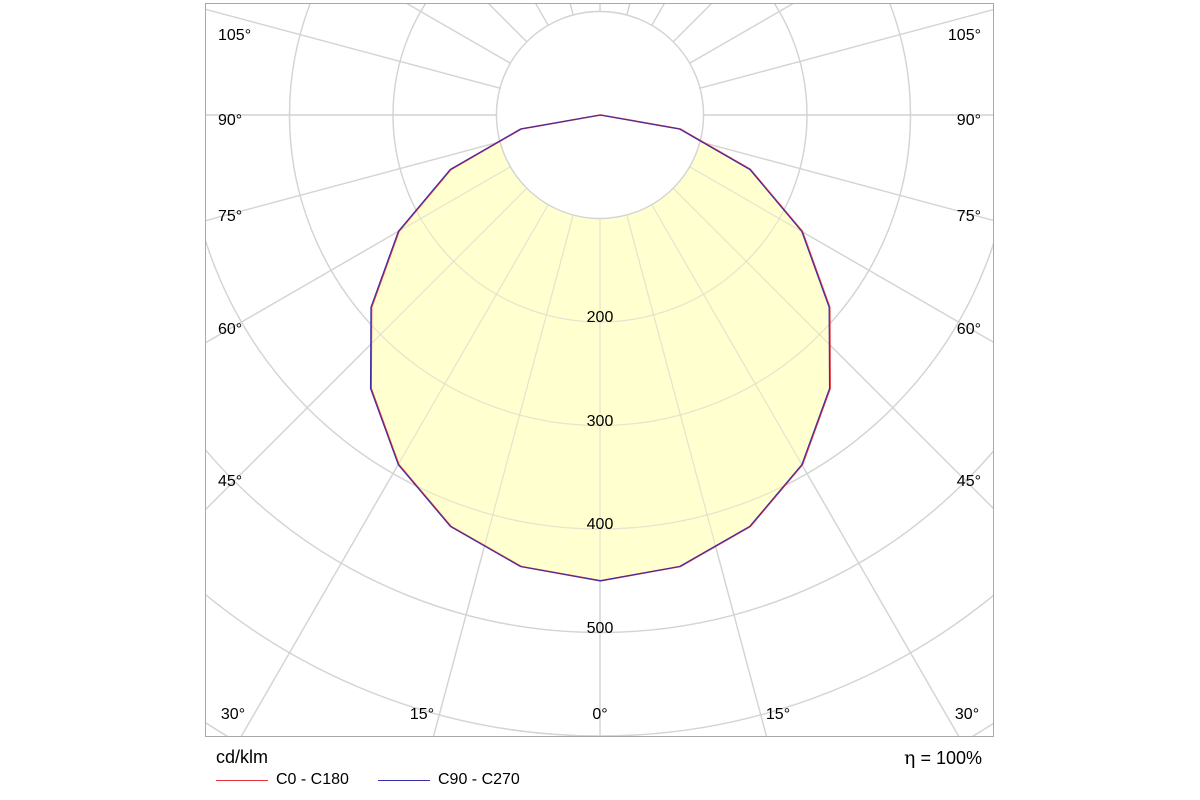 Image resolution: width=1200 pixels, height=800 pixels. I want to click on legend-swatch-c90-c270, so click(404, 780).